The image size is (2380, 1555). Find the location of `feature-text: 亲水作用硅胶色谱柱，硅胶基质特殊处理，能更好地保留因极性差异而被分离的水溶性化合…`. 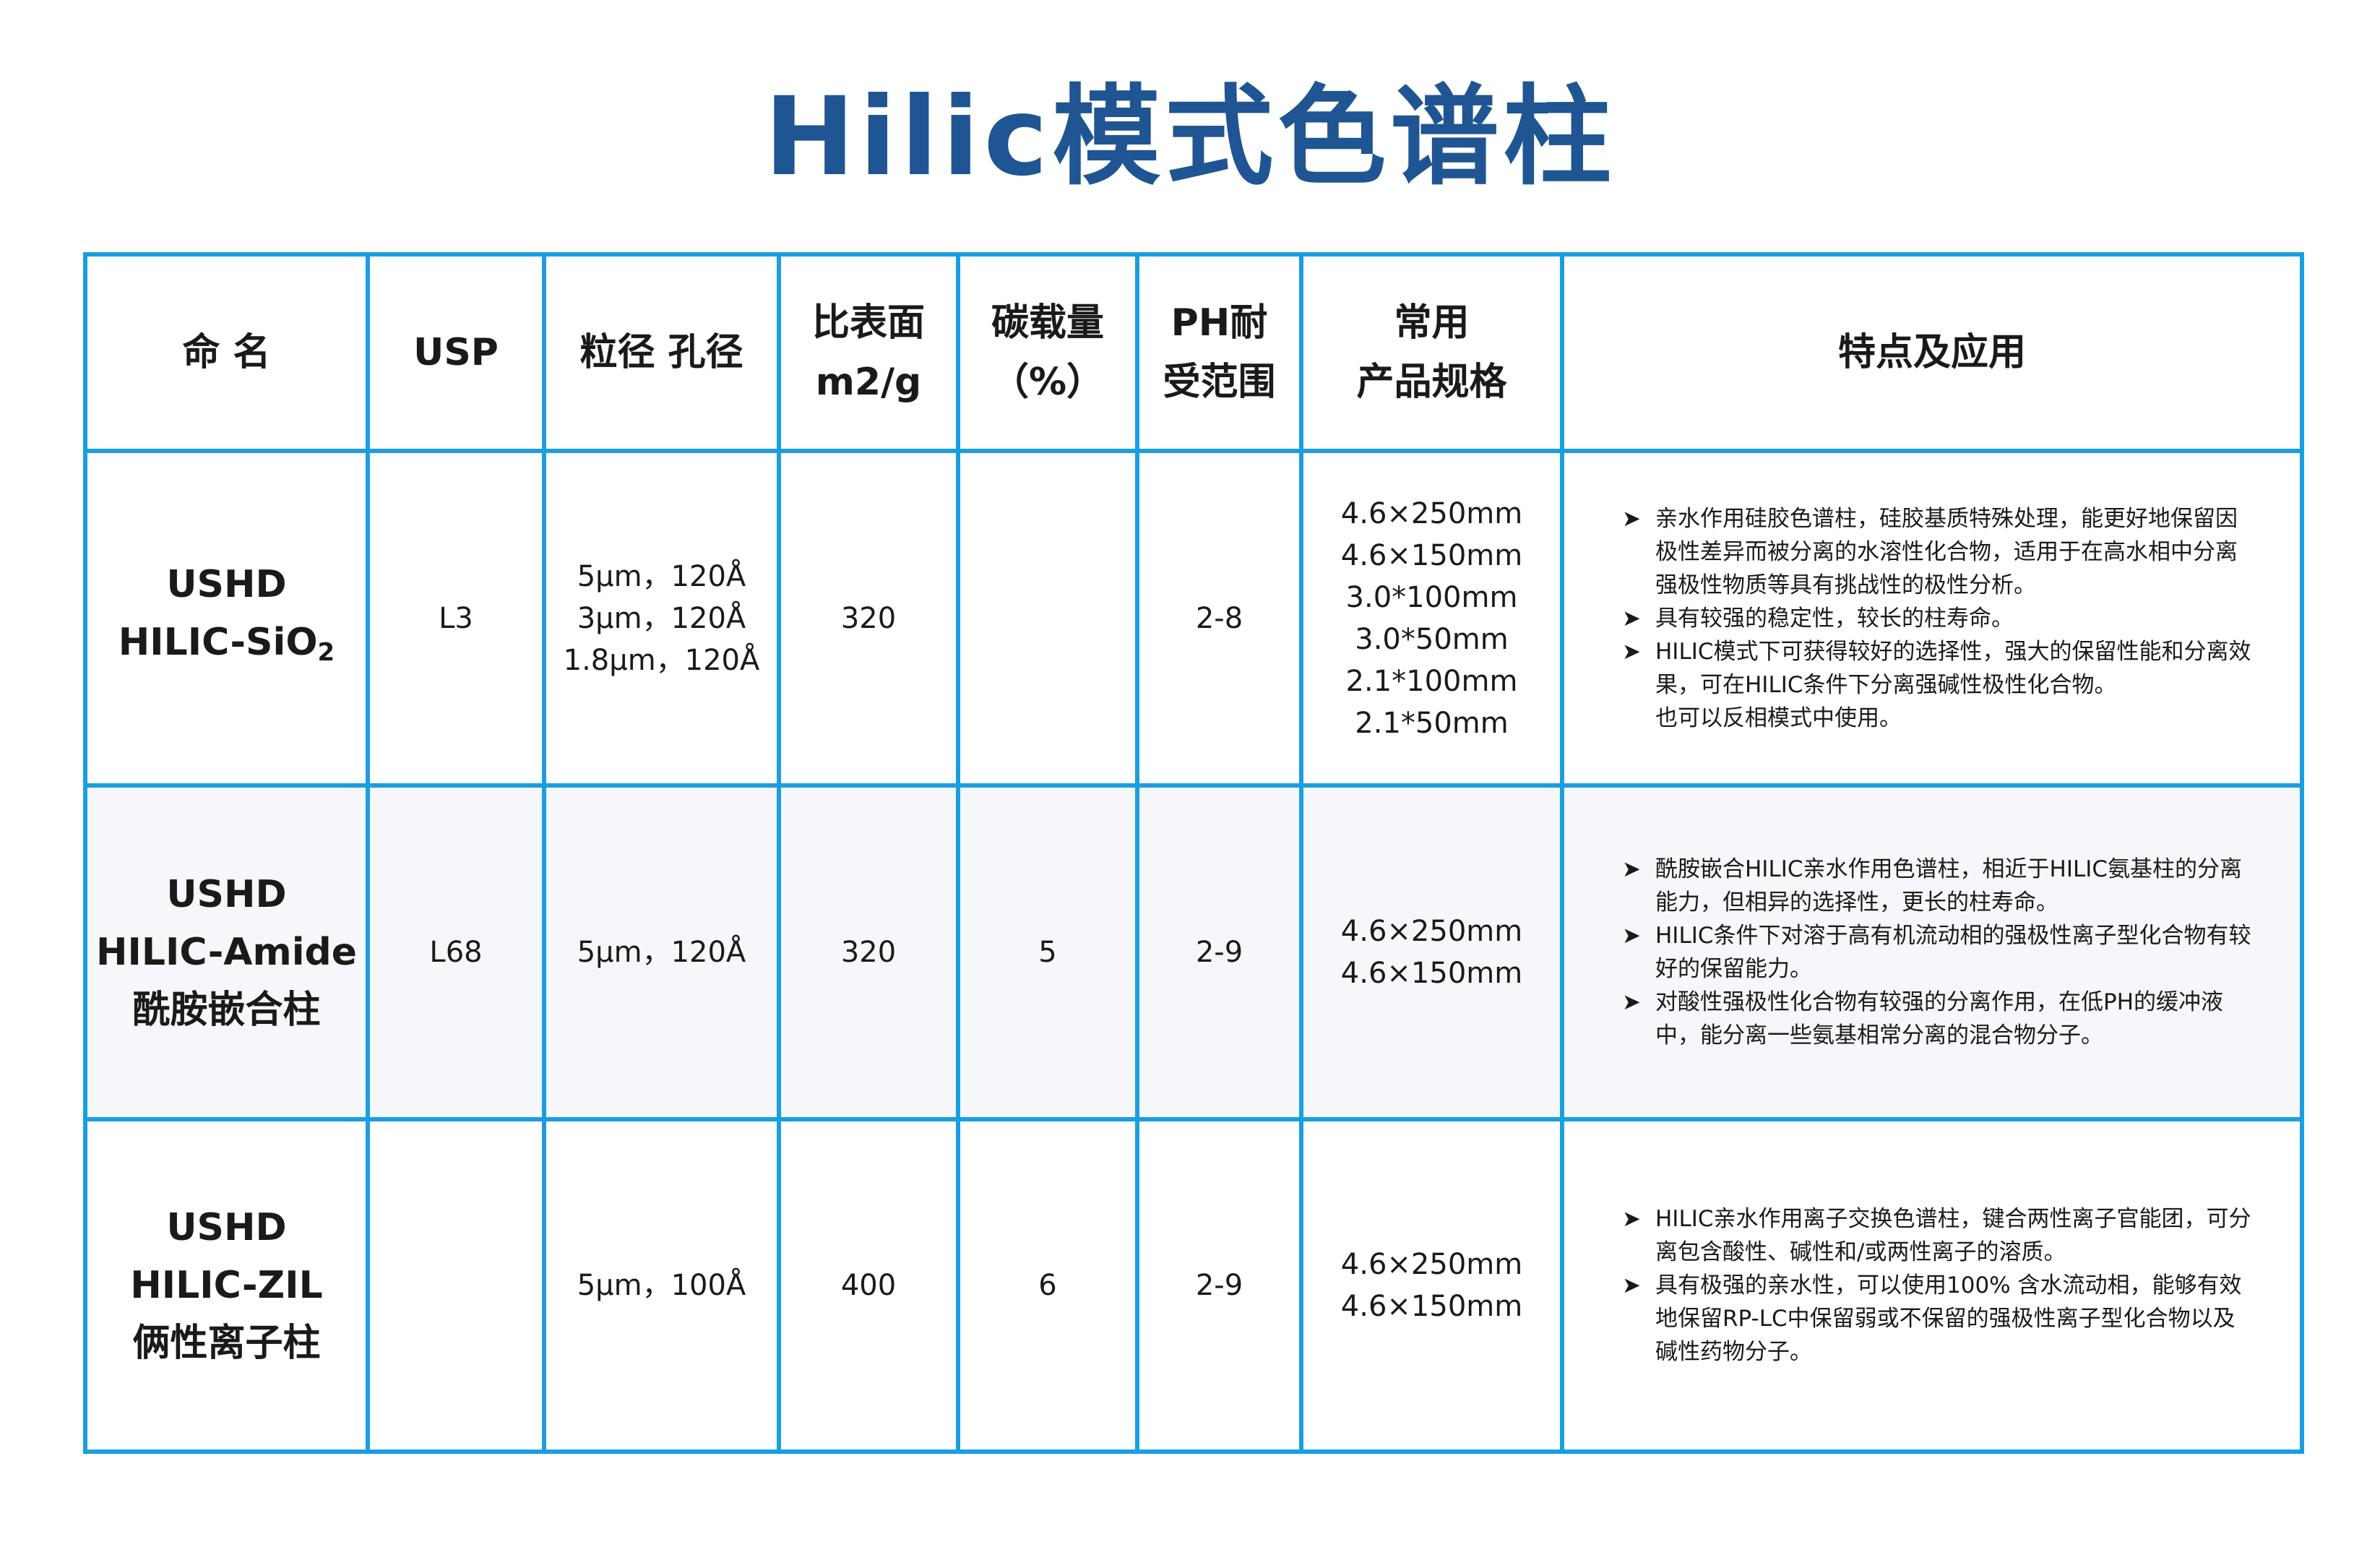

feature-text: 亲水作用硅胶色谱柱，硅胶基质特殊处理，能更好地保留因极性差异而被分离的水溶性化合… is located at coordinates (1947, 551).